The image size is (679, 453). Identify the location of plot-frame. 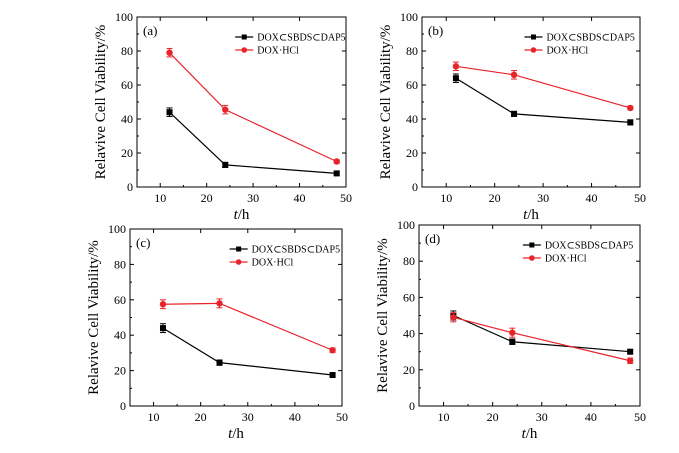
(236, 317).